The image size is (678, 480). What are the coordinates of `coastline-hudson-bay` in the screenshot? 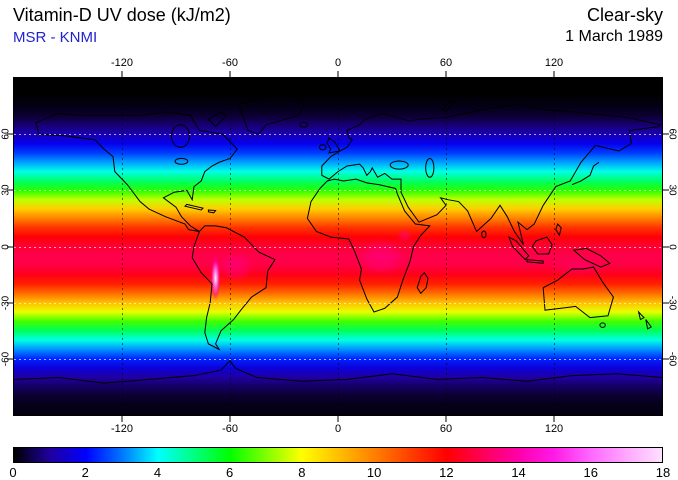 It's located at (181, 136).